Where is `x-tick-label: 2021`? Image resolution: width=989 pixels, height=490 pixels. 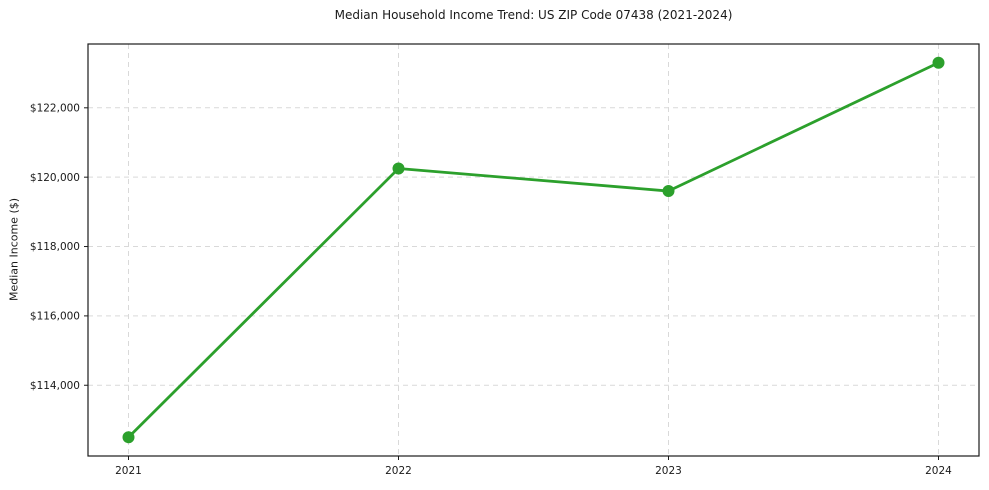
x-tick-label: 2021 is located at coordinates (128, 471).